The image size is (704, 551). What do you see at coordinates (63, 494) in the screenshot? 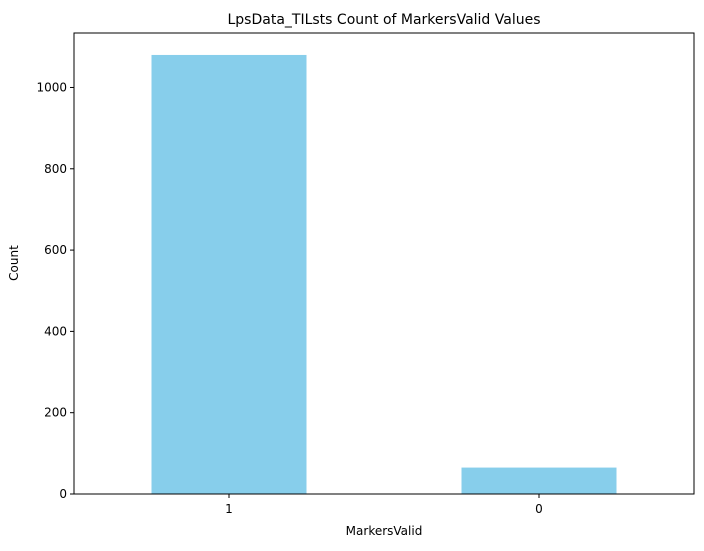
I see `y-tick-label: 0` at bounding box center [63, 494].